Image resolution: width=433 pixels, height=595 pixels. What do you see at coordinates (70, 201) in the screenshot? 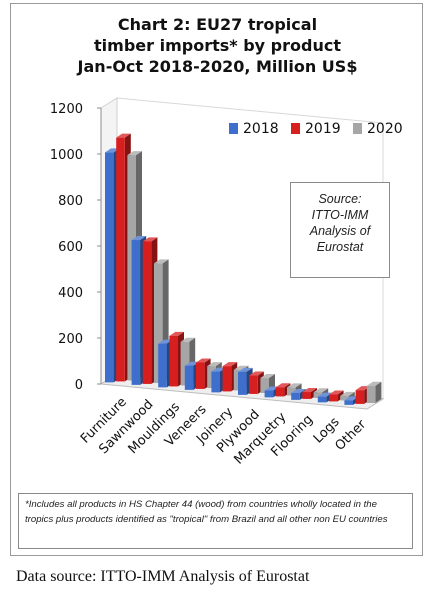
I see `y-tick-label-800: 800` at bounding box center [70, 201].